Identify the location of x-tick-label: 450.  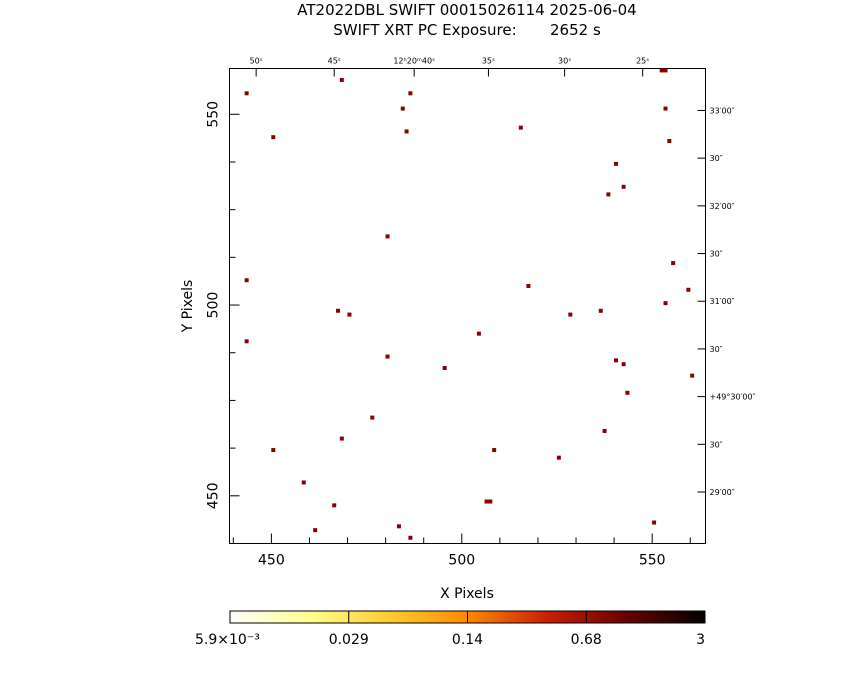
(271, 561).